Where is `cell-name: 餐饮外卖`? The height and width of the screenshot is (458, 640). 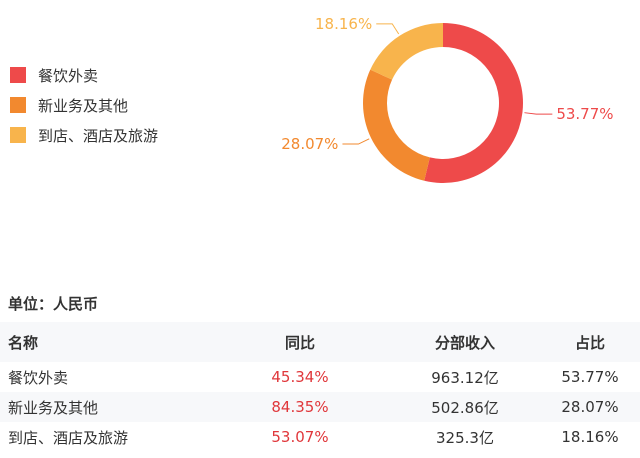 cell-name: 餐饮外卖 is located at coordinates (38, 377).